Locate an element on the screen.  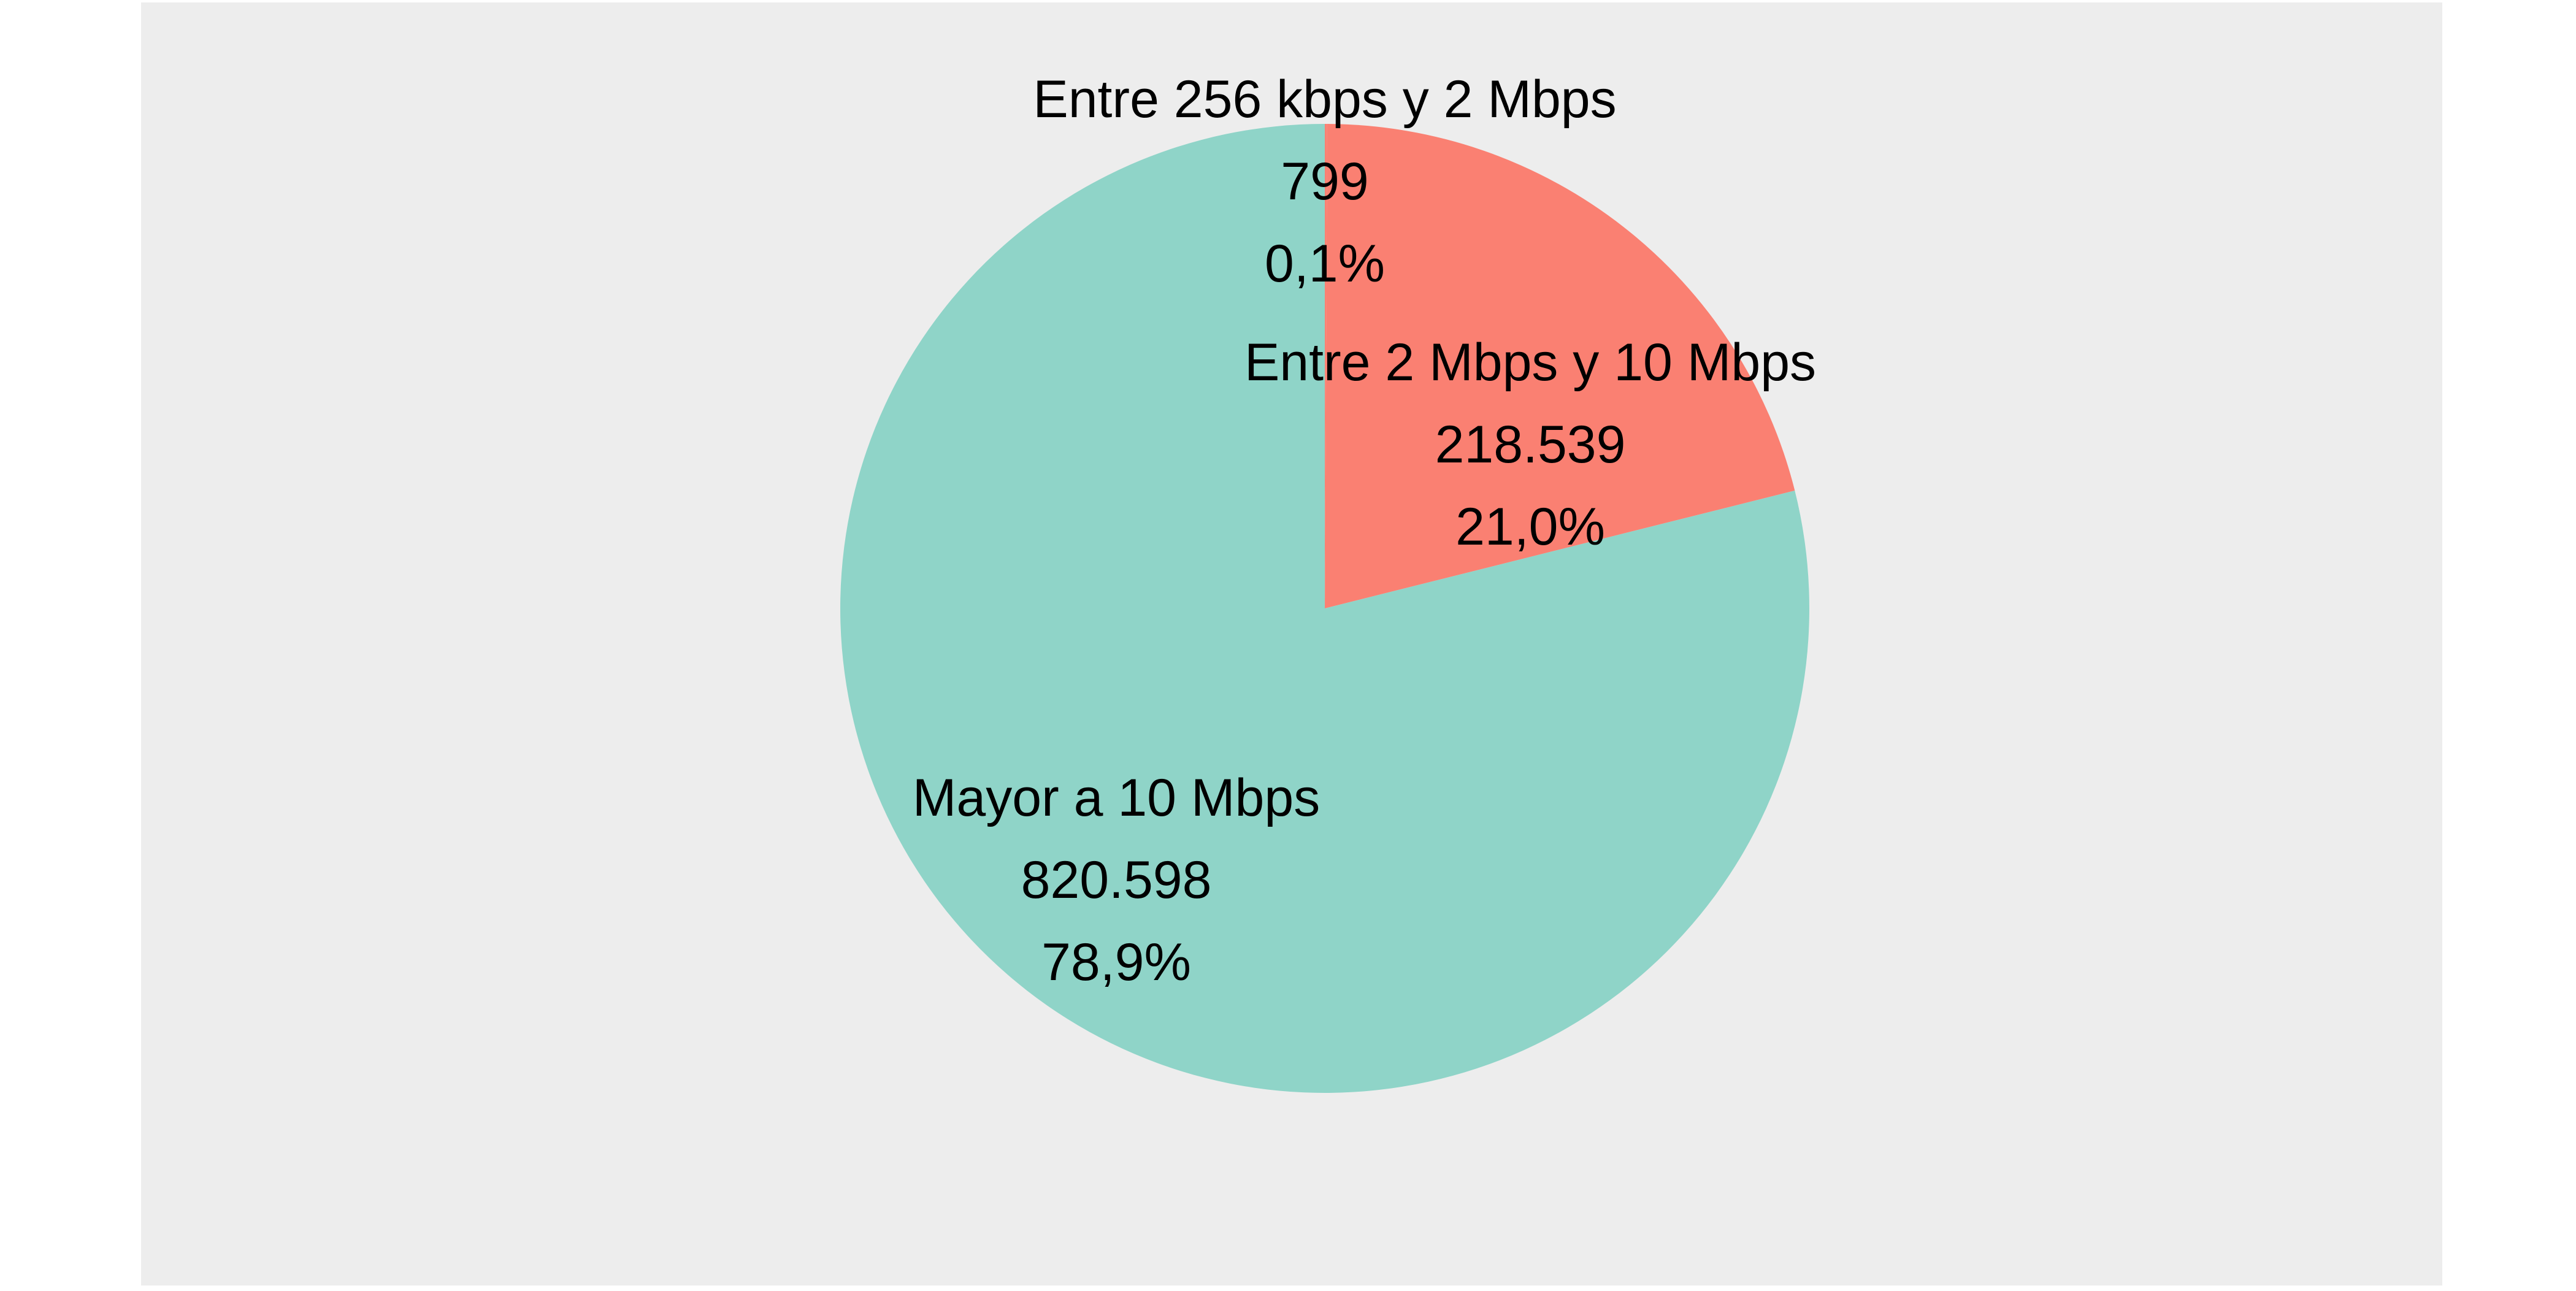
slice-label-group-2: Entre 2 Mbps y 10 Mbps 218.539 21,0% is located at coordinates (1530, 444).